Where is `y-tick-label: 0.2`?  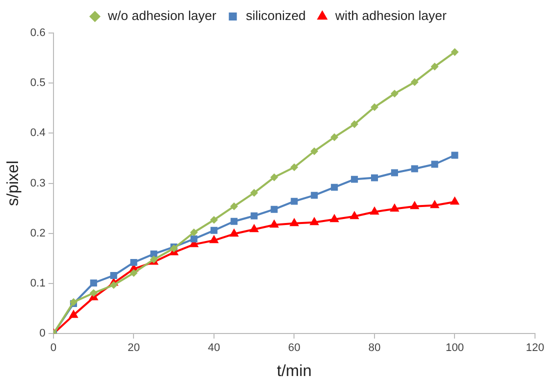
y-tick-label: 0.2 is located at coordinates (38, 233).